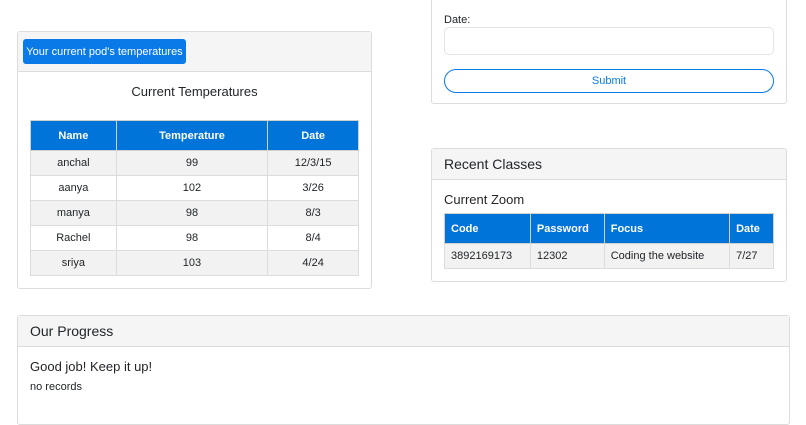  I want to click on table-row: aanya 102 3/26, so click(194, 188).